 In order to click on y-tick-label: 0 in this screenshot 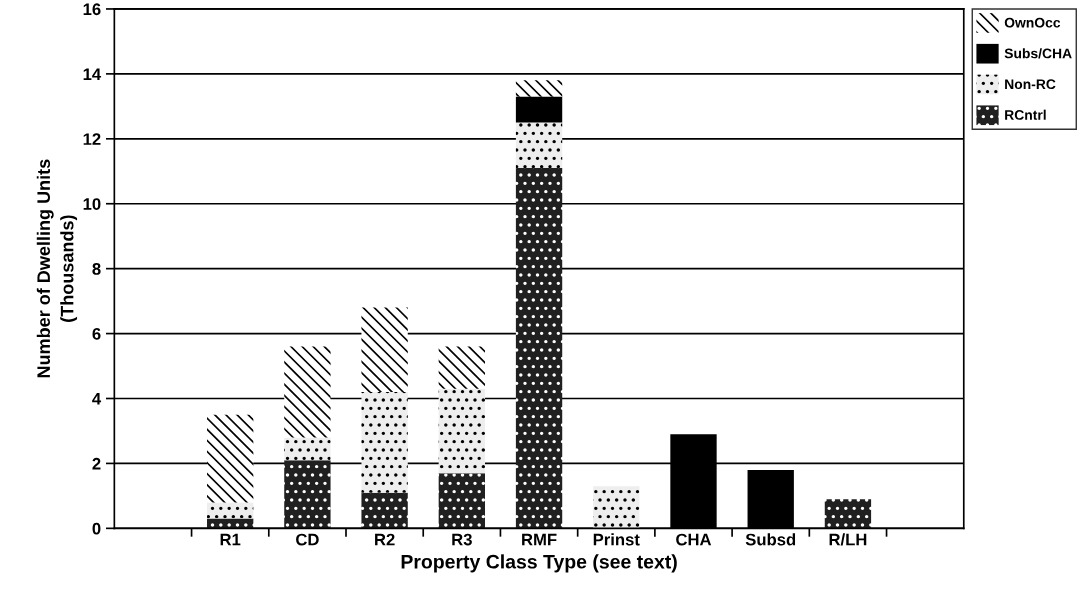, I will do `click(96, 528)`.